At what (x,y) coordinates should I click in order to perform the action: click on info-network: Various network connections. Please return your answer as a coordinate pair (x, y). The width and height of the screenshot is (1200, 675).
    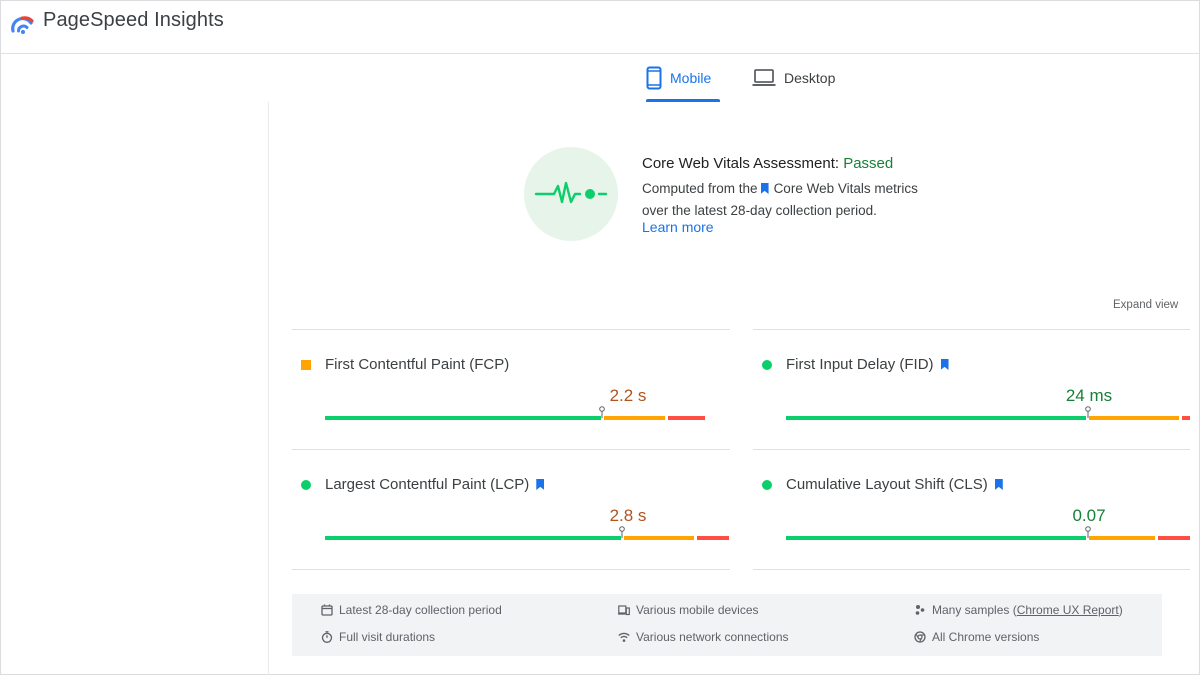
    Looking at the image, I should click on (703, 637).